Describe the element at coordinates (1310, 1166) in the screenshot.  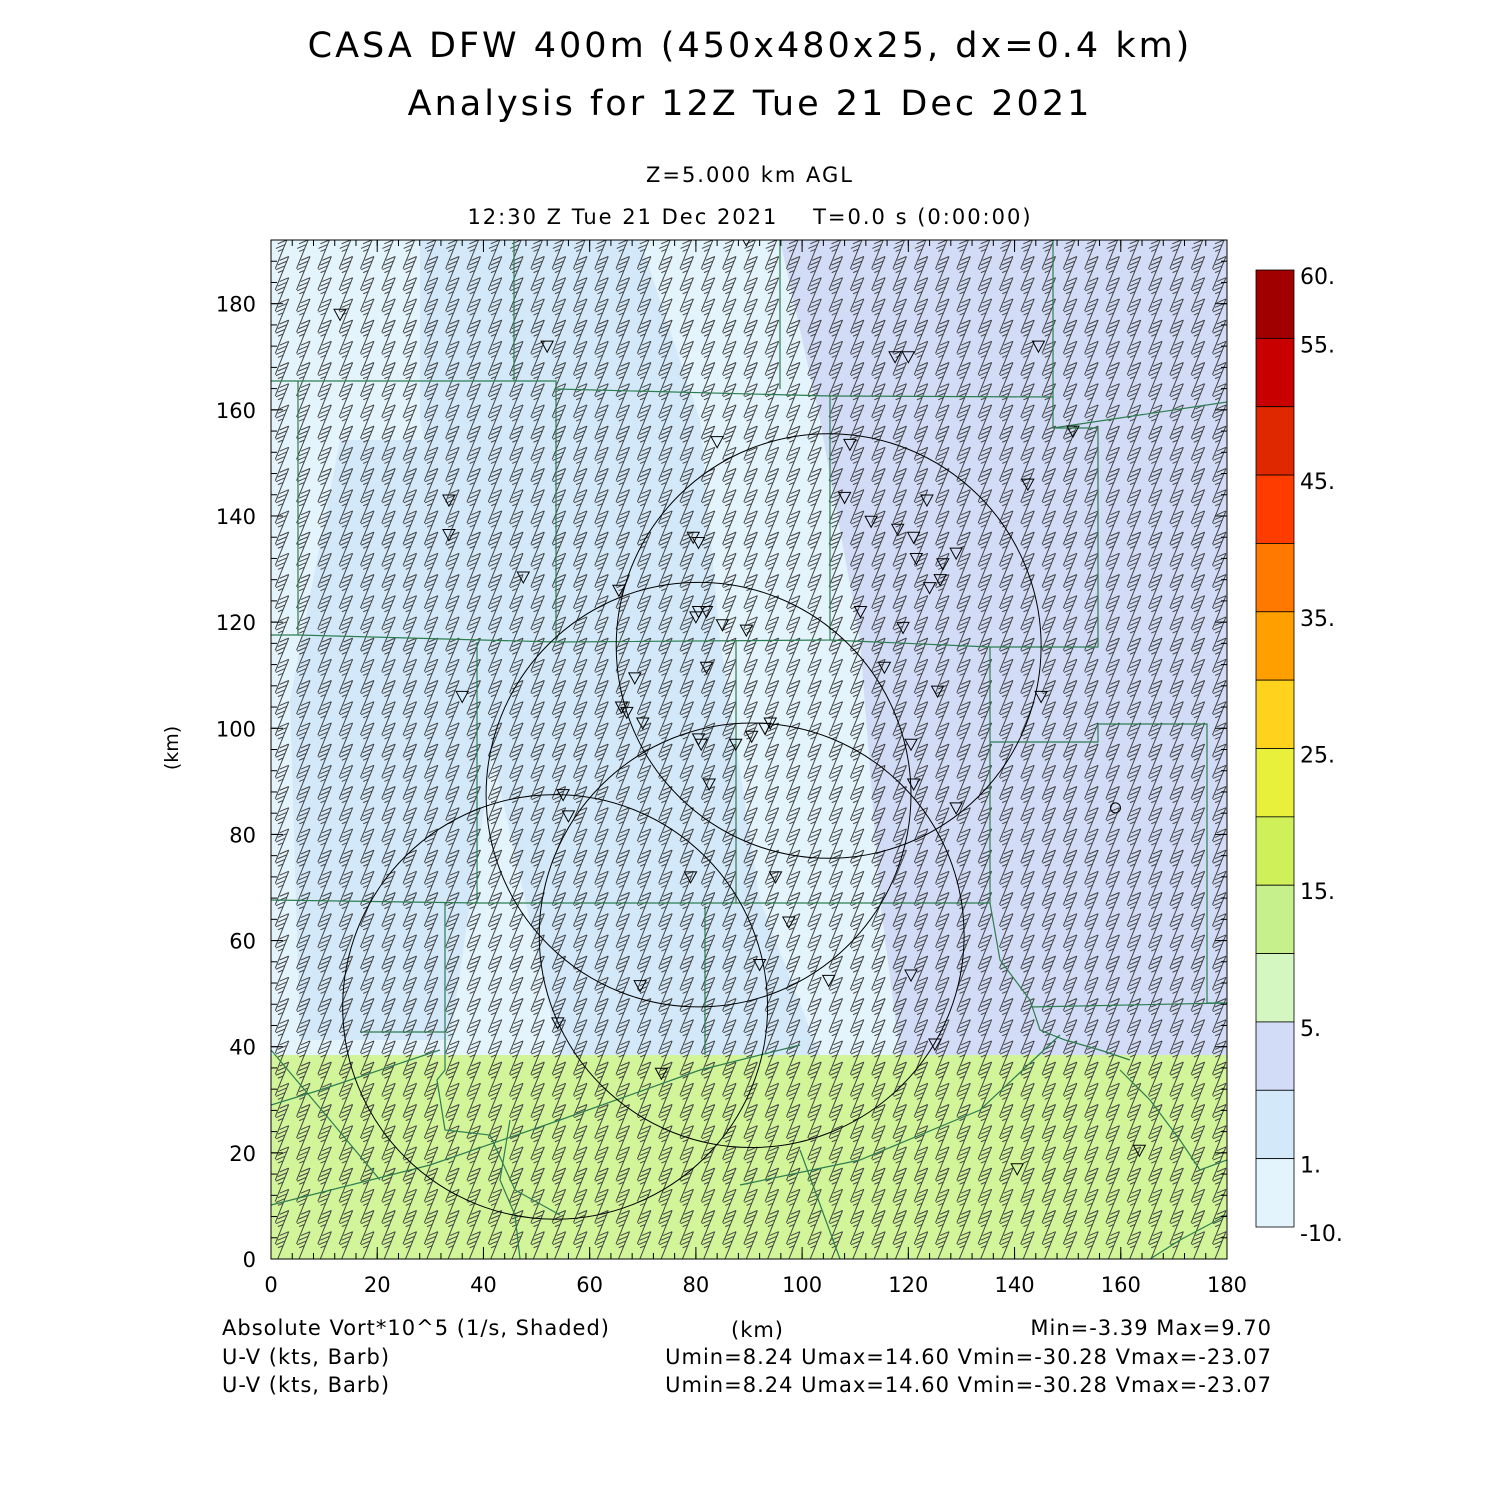
I see `colorbar-label: 1.` at that location.